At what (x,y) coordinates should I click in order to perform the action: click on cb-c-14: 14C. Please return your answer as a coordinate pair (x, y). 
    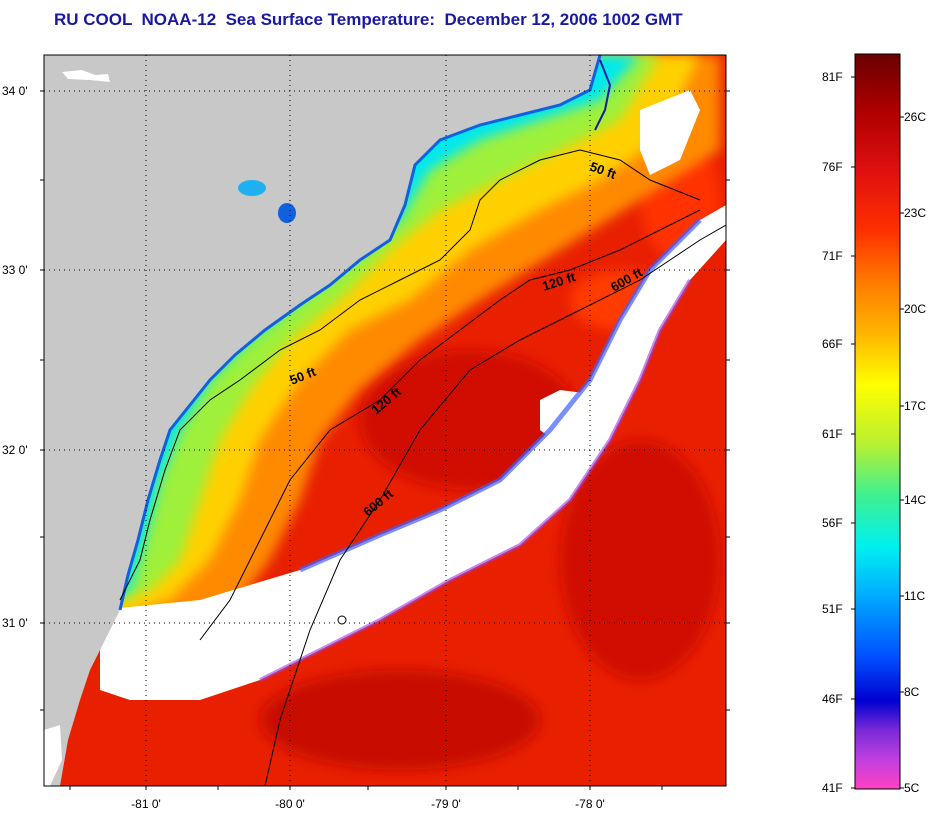
    Looking at the image, I should click on (915, 500).